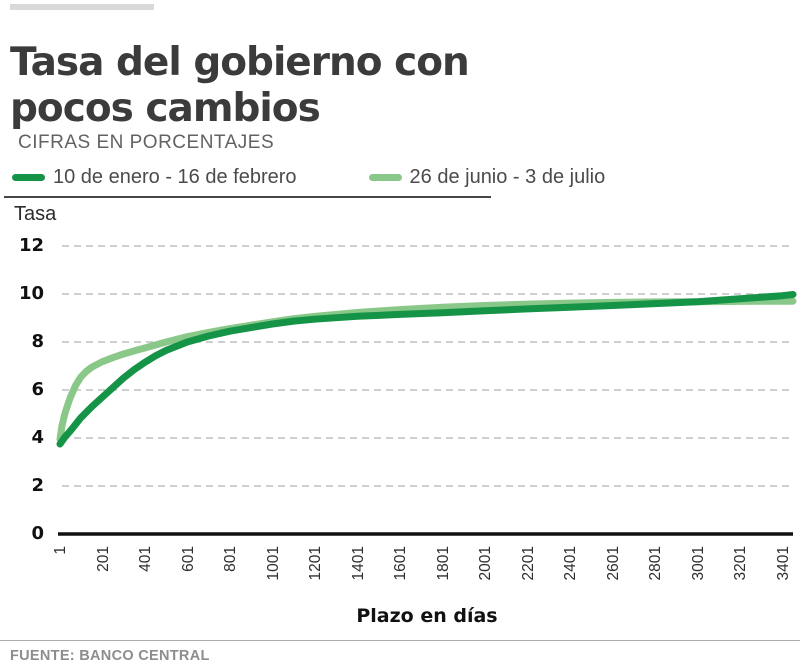  What do you see at coordinates (528, 563) in the screenshot?
I see `x-tick-2201: 2201` at bounding box center [528, 563].